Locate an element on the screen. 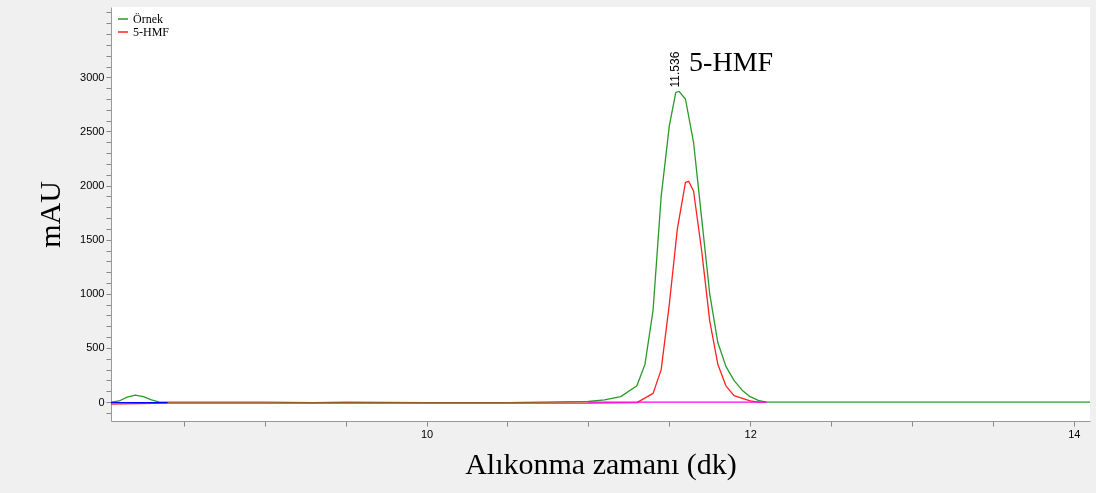 The image size is (1096, 493). y-tick-label: 1000 is located at coordinates (92, 293).